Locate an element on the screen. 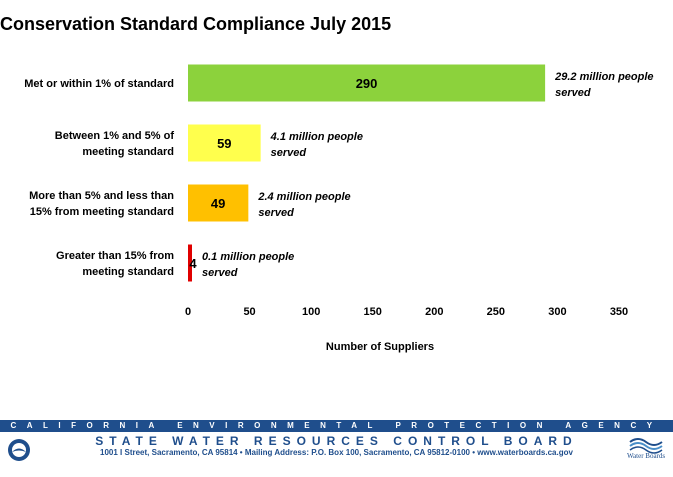  x-tick-label: 150 is located at coordinates (373, 312).